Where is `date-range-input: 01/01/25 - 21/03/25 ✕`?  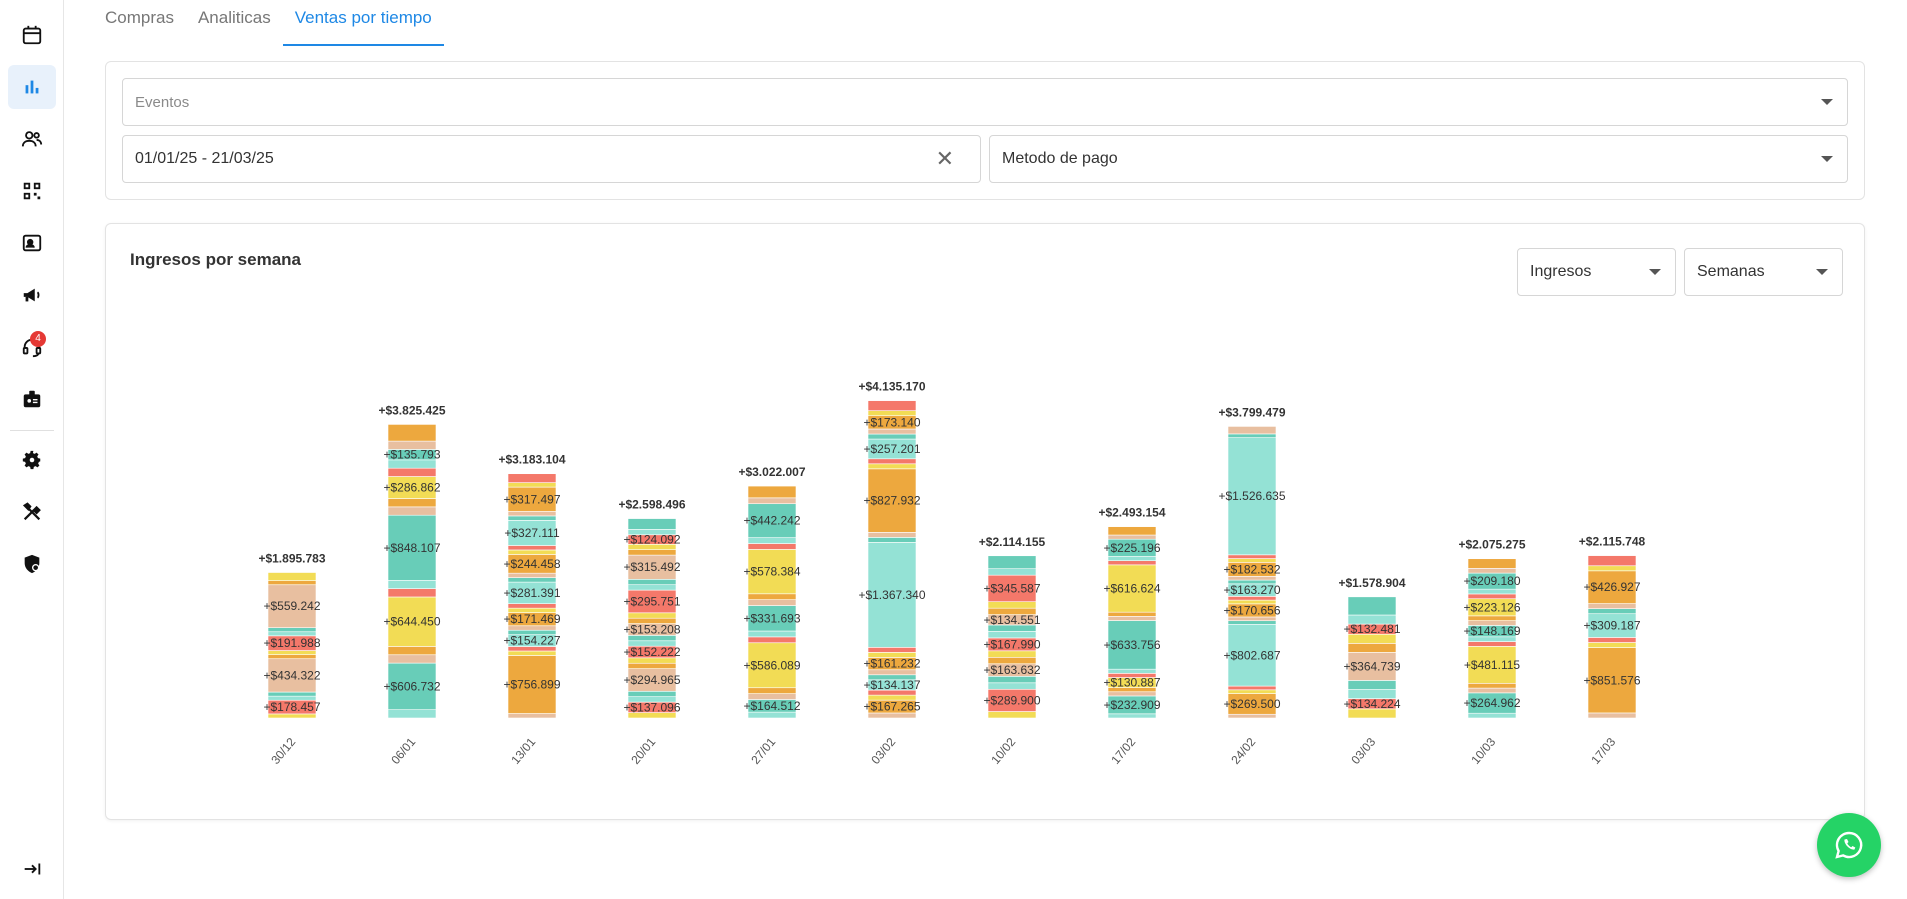 date-range-input: 01/01/25 - 21/03/25 ✕ is located at coordinates (551, 159).